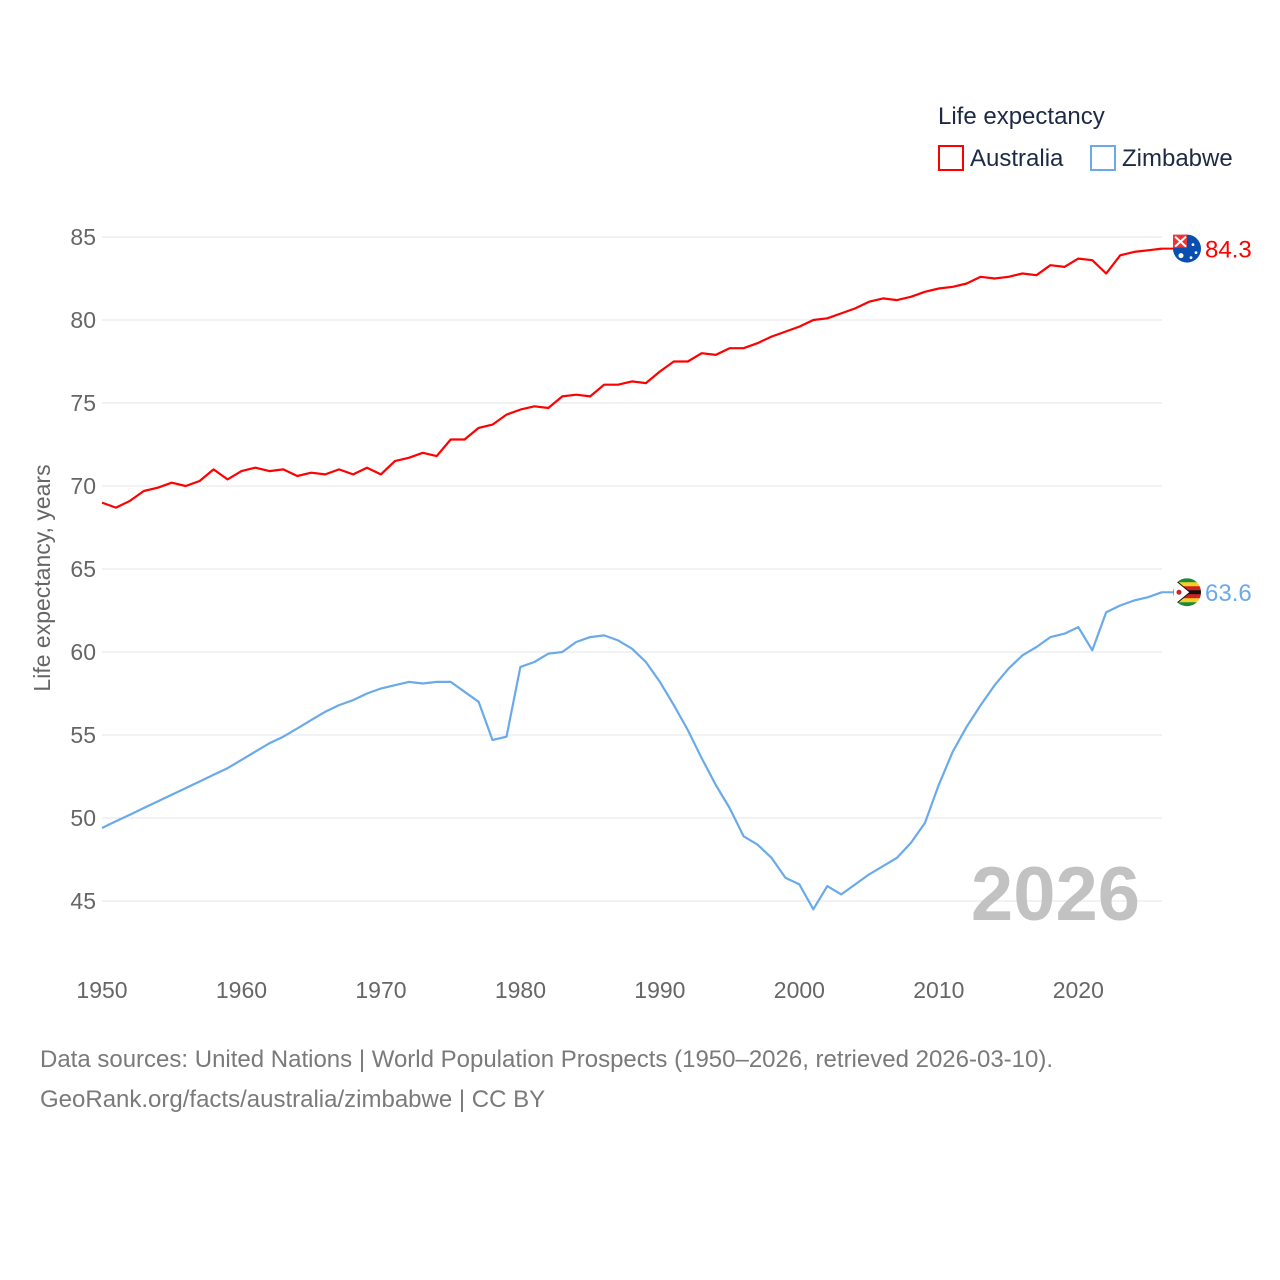 The height and width of the screenshot is (1280, 1280). I want to click on y-tick-label: 55, so click(83, 735).